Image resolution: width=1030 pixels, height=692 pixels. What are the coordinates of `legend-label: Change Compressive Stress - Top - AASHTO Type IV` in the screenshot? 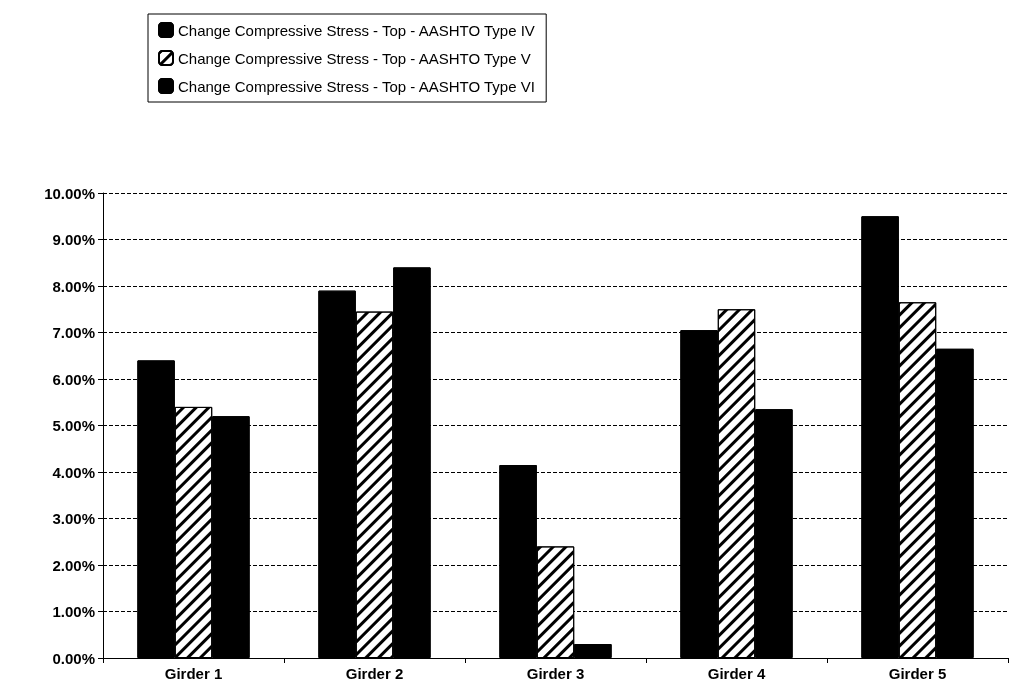 It's located at (356, 30).